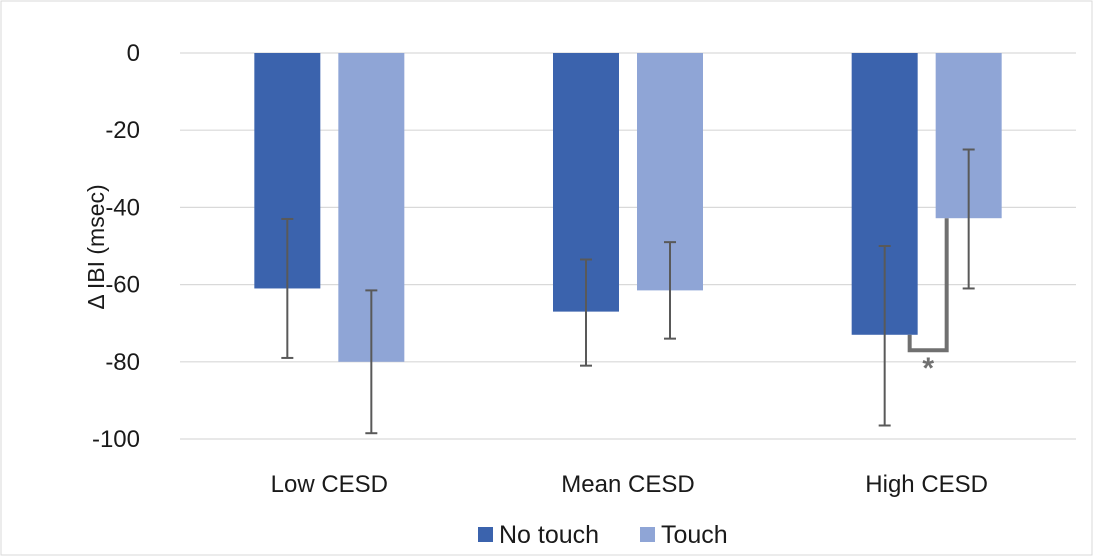 Image resolution: width=1093 pixels, height=556 pixels. I want to click on category-label: Mean CESD, so click(627, 484).